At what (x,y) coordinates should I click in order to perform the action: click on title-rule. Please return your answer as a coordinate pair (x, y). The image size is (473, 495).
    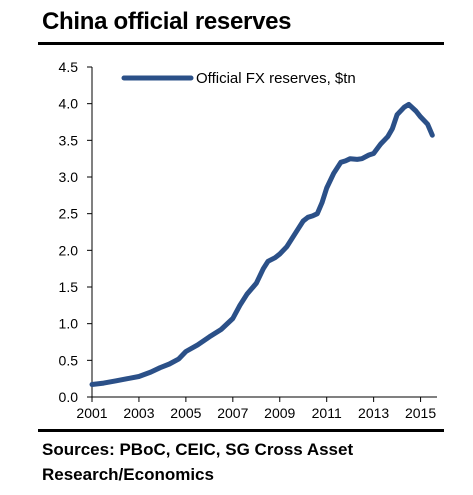
    Looking at the image, I should click on (241, 43).